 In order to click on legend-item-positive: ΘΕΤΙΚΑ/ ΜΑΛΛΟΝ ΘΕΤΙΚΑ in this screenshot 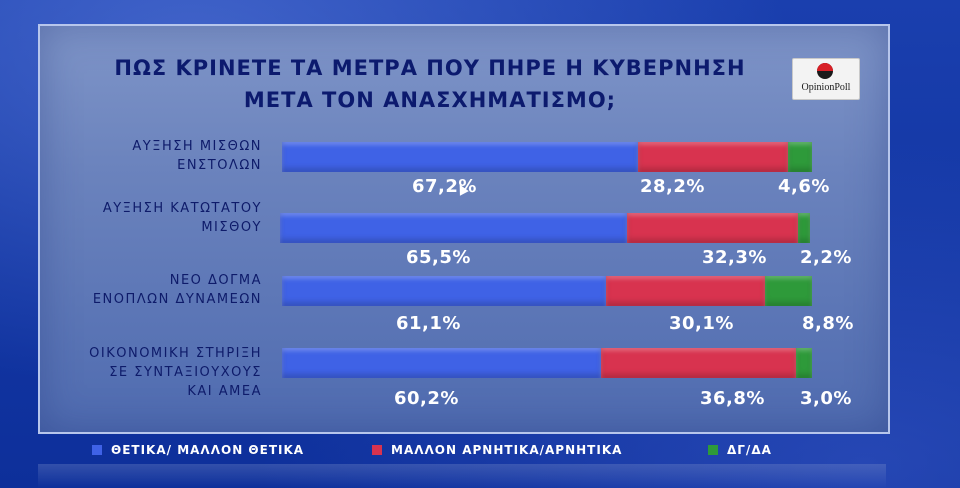, I will do `click(198, 450)`.